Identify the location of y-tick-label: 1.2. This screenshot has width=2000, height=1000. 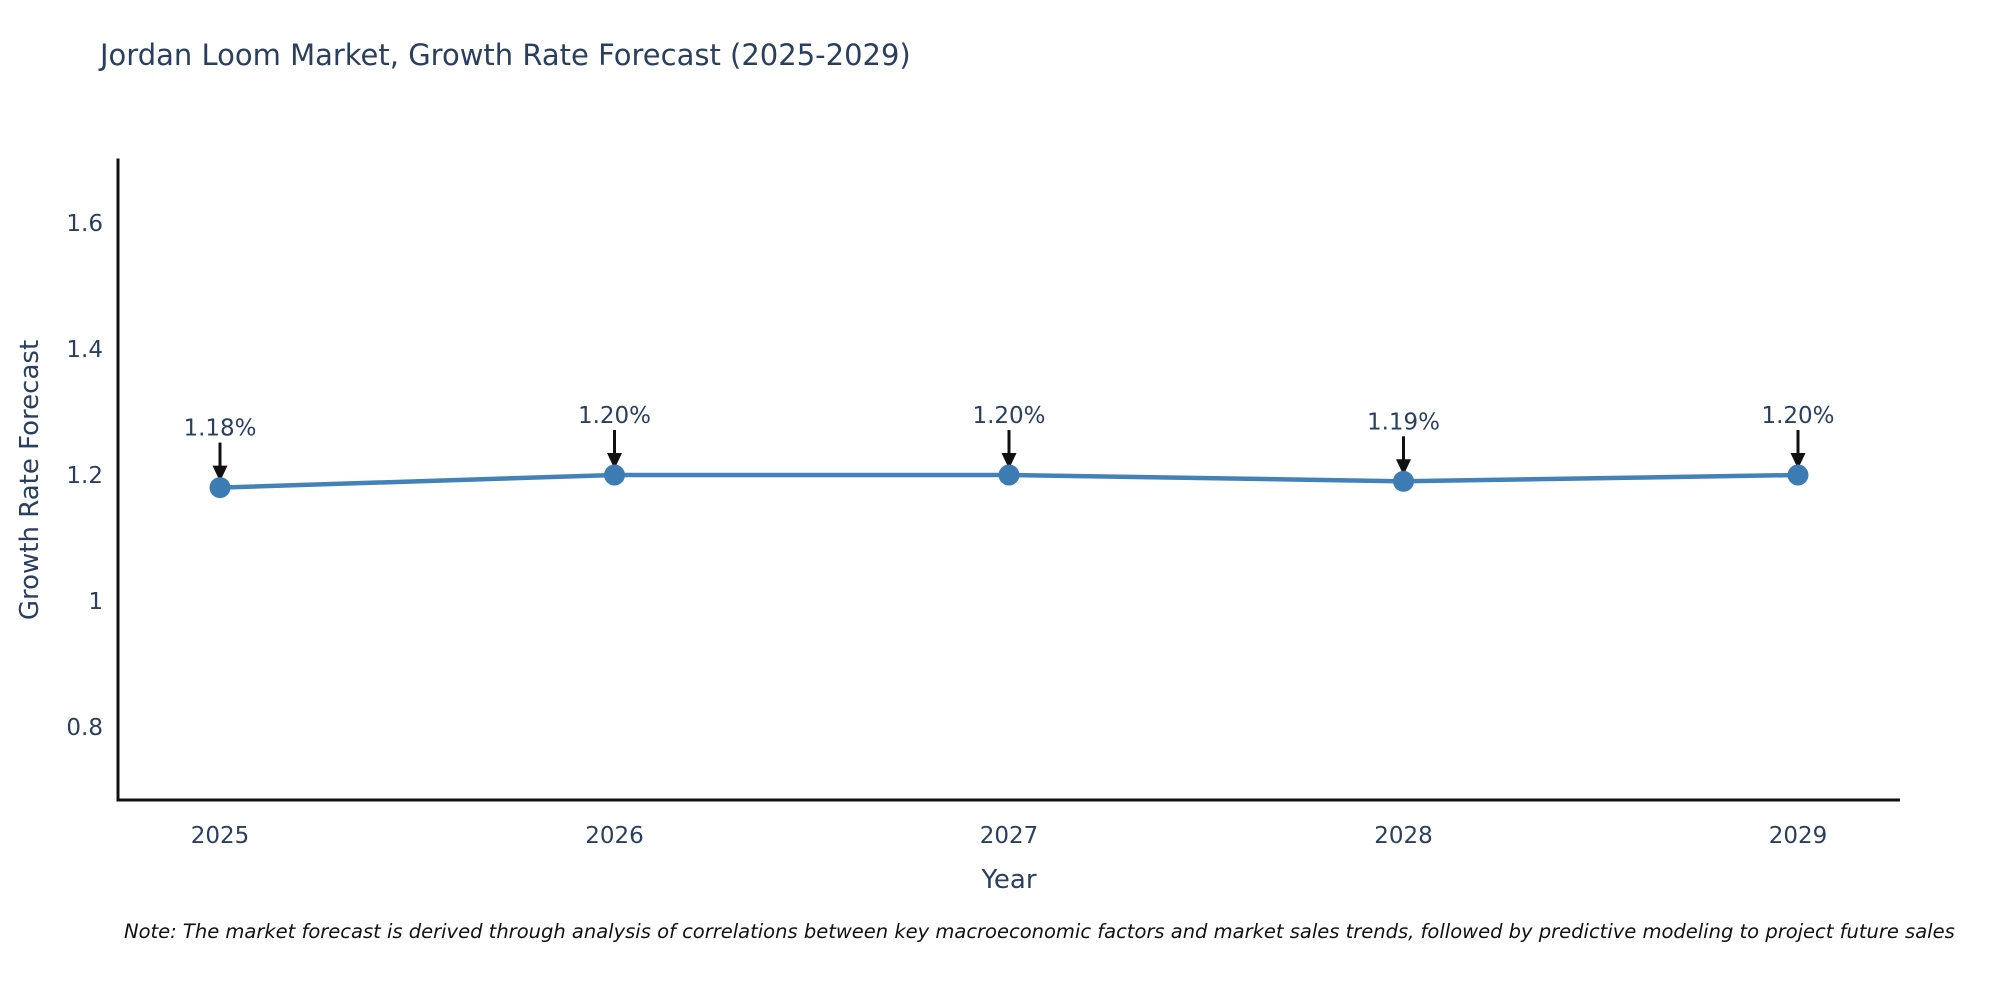
(84, 476).